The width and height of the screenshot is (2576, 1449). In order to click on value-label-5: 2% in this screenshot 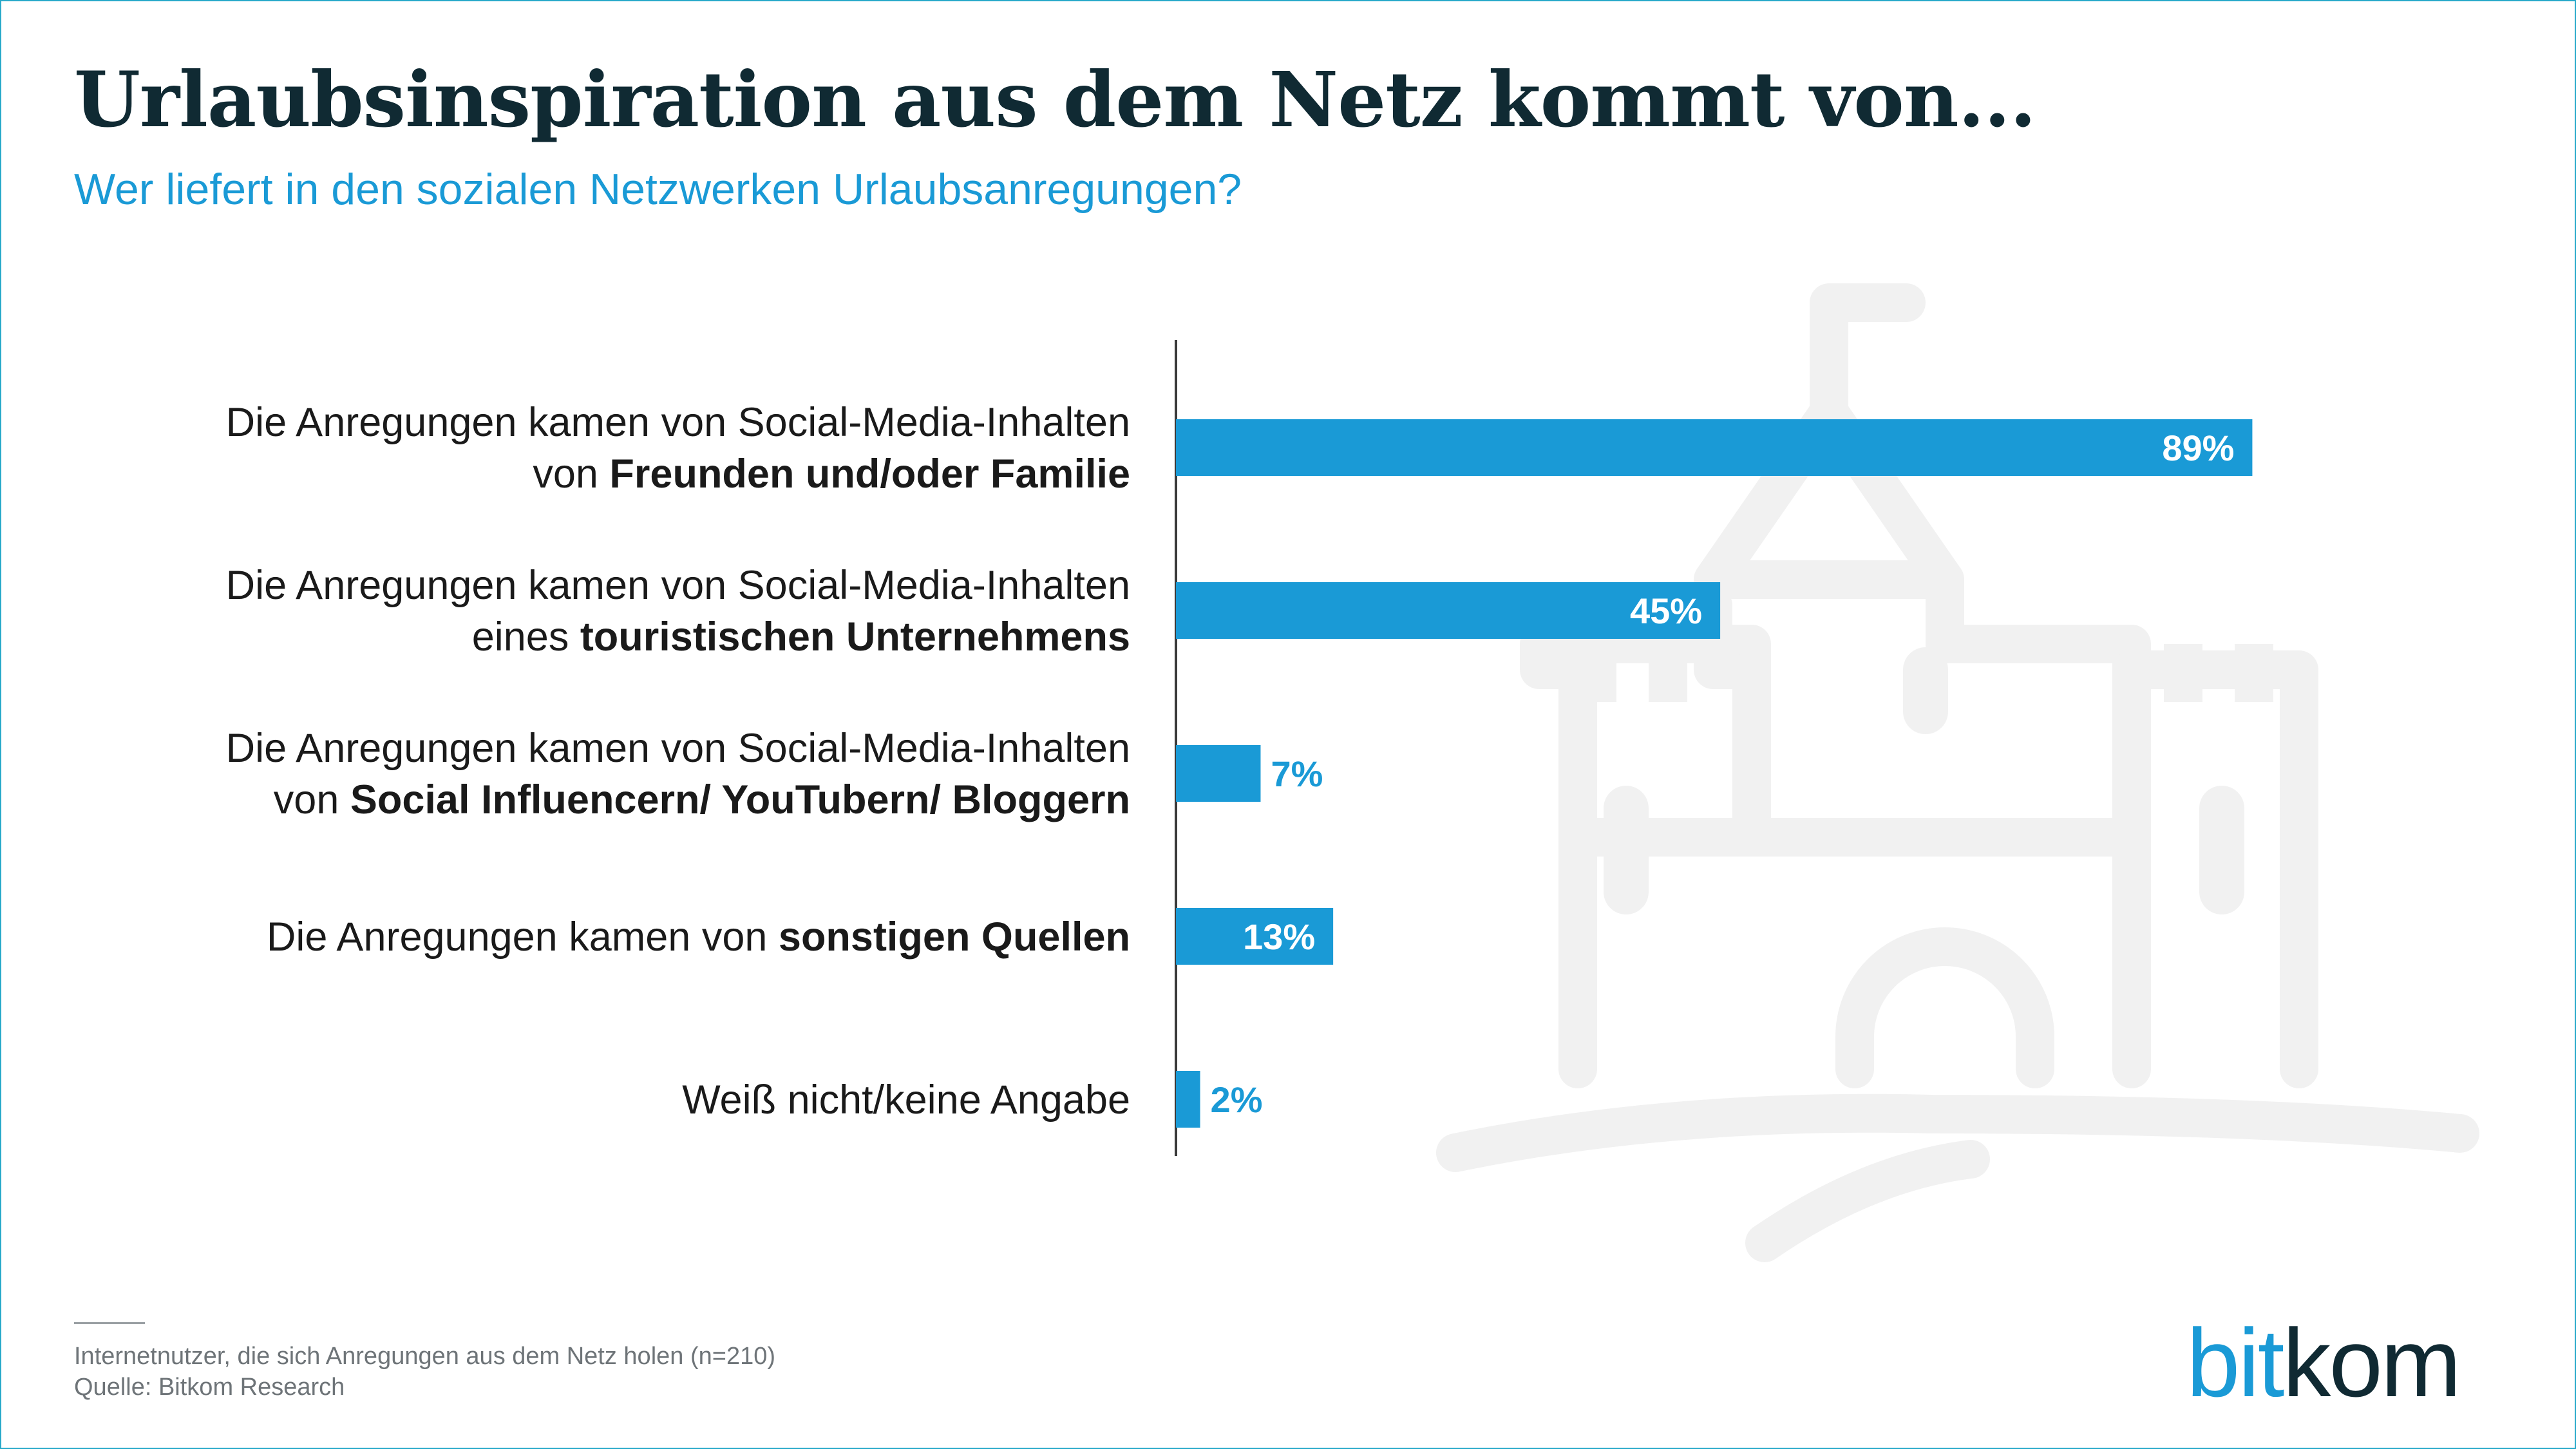, I will do `click(1237, 1099)`.